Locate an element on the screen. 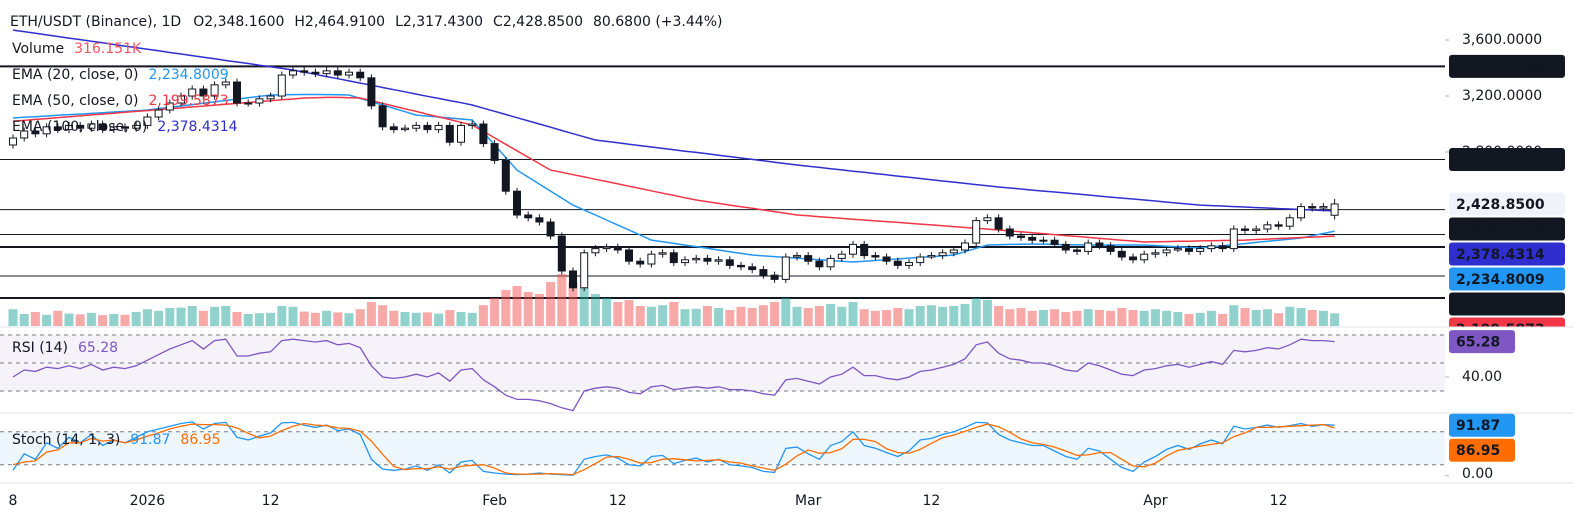  stoch-k-value: 91.87 is located at coordinates (150, 440).